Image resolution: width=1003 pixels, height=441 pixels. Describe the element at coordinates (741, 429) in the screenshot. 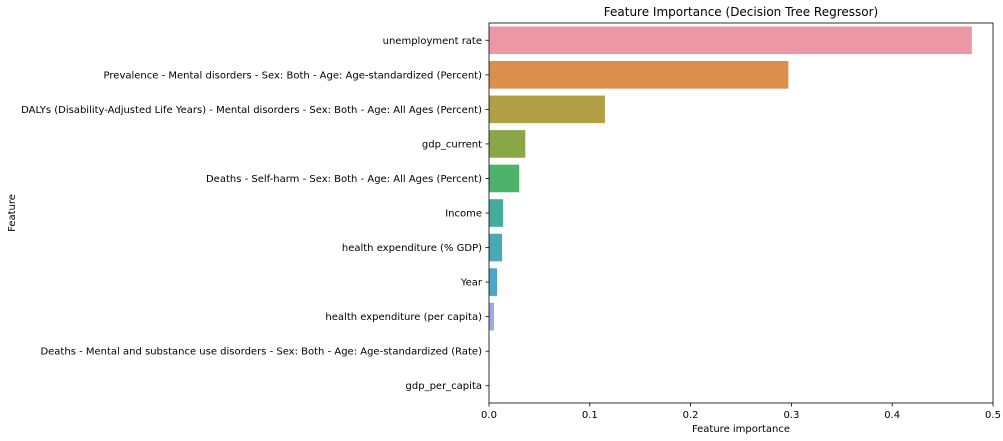

I see `x-axis-title: Feature importance` at that location.